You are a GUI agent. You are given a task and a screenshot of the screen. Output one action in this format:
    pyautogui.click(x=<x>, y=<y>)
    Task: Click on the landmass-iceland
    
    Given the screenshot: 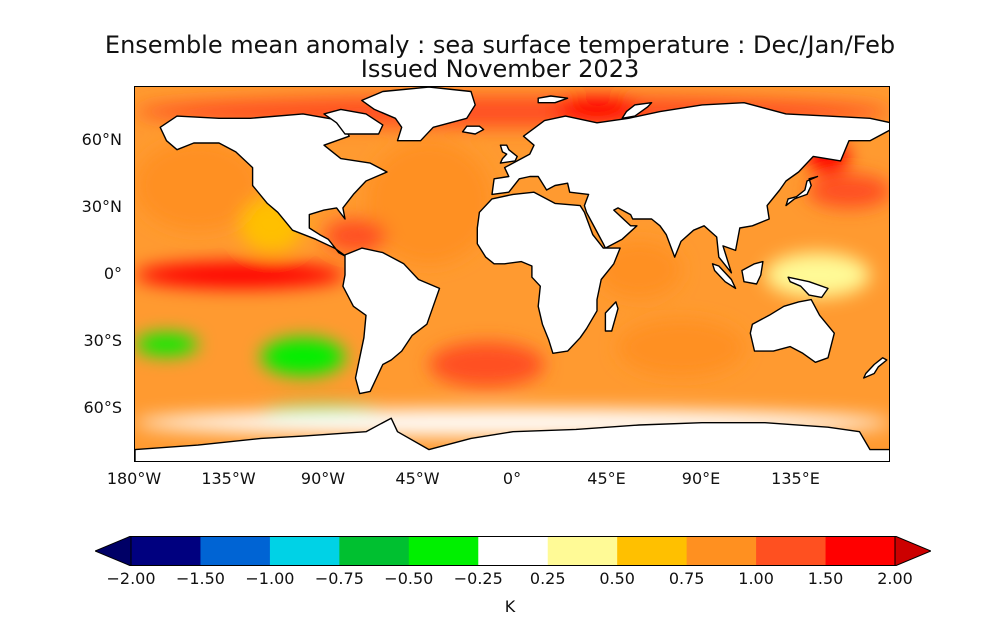 What is the action you would take?
    pyautogui.click(x=473, y=130)
    